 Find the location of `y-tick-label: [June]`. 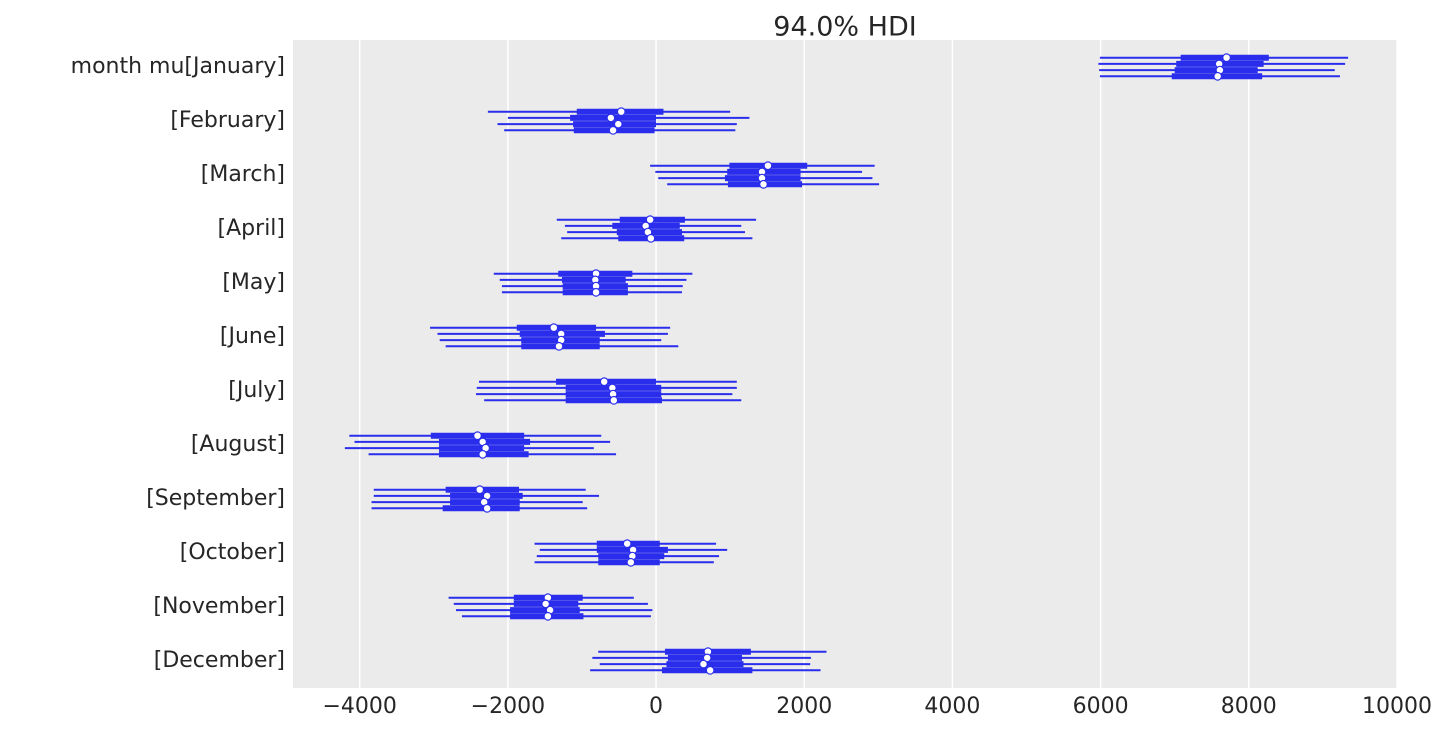

y-tick-label: [June] is located at coordinates (252, 336).